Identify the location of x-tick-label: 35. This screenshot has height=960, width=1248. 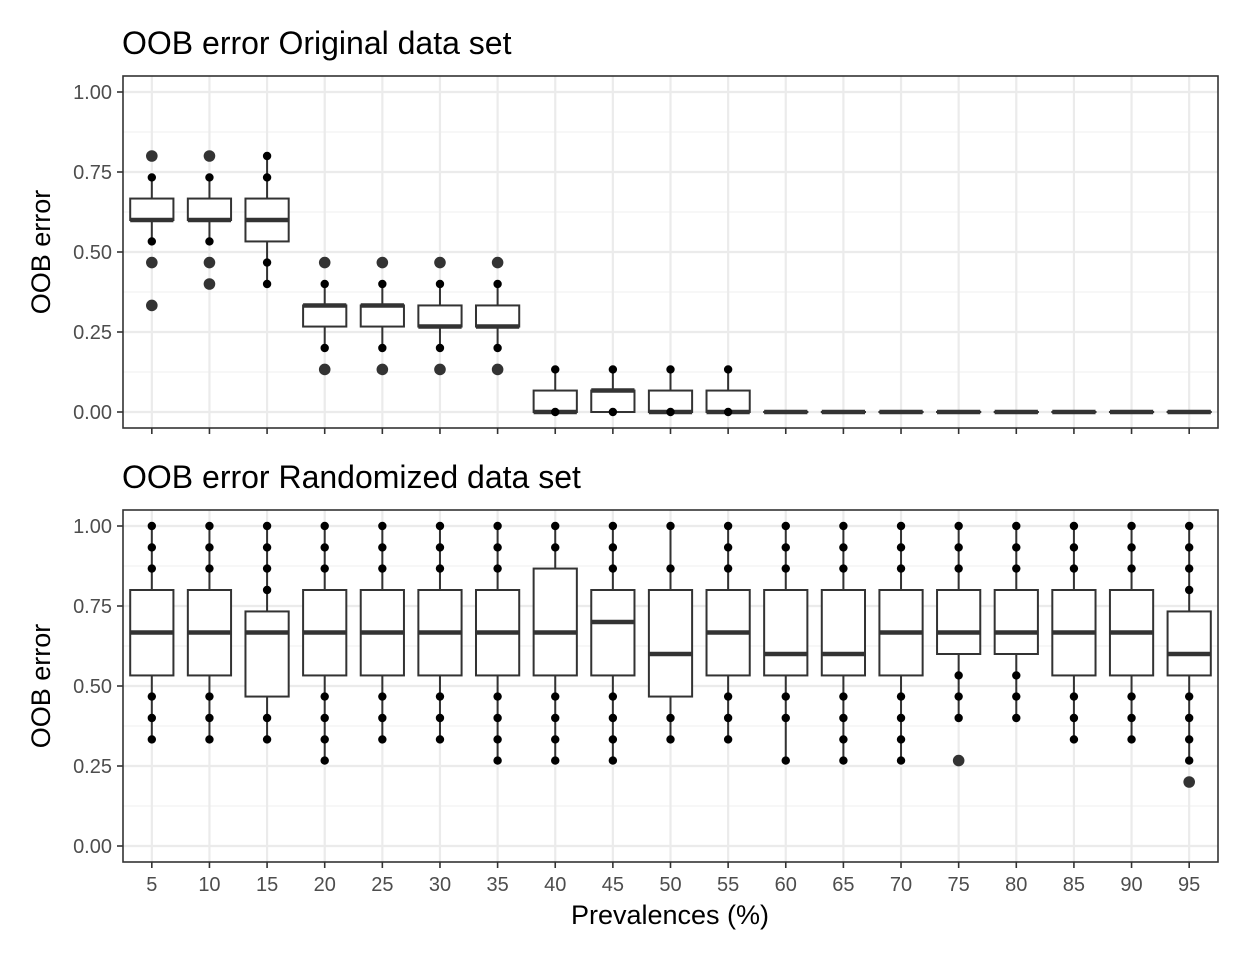
(497, 885).